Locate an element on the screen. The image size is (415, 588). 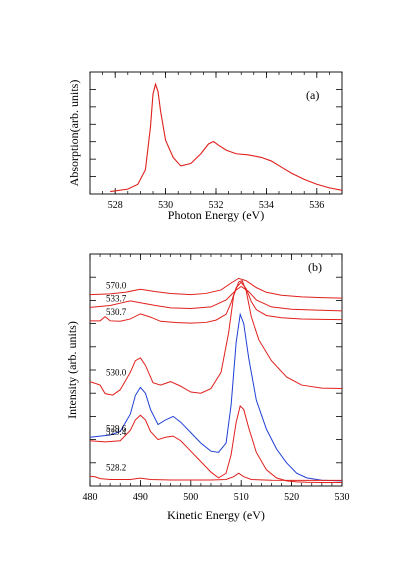
panel-a-x-tick-labels: 528 530 532 534 536 is located at coordinates (216, 205).